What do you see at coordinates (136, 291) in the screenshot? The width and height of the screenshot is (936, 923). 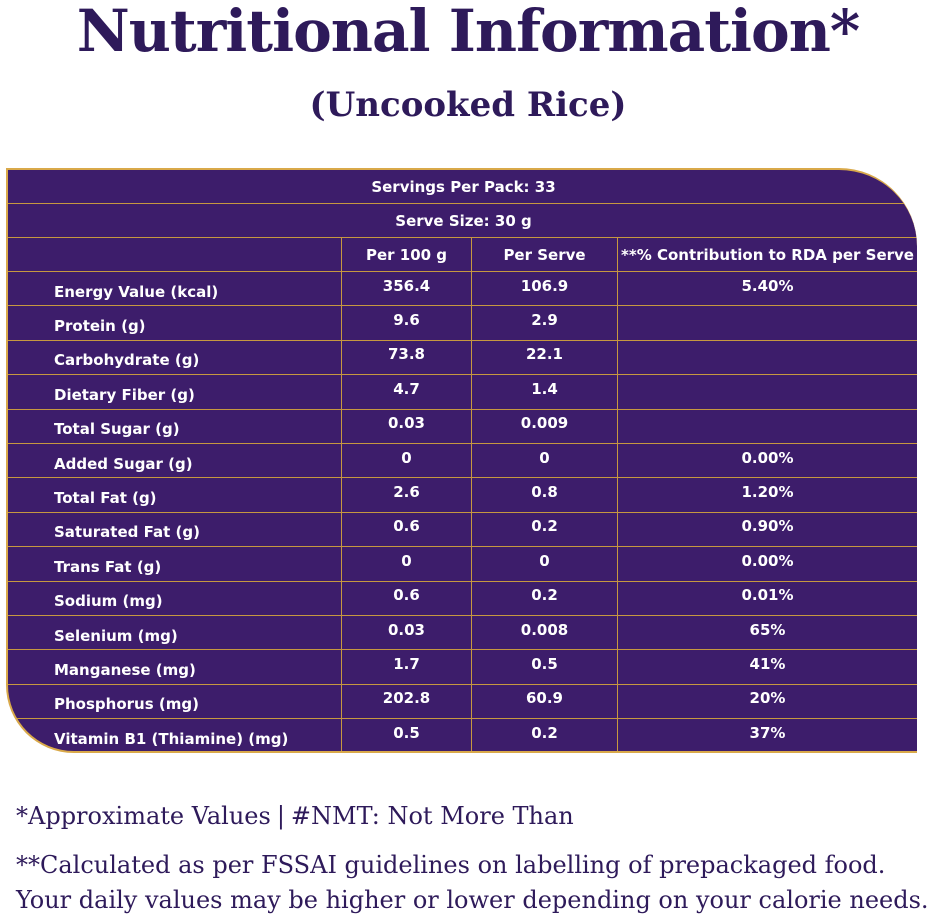 I see `nutrient-name: Energy Value (kcal)` at bounding box center [136, 291].